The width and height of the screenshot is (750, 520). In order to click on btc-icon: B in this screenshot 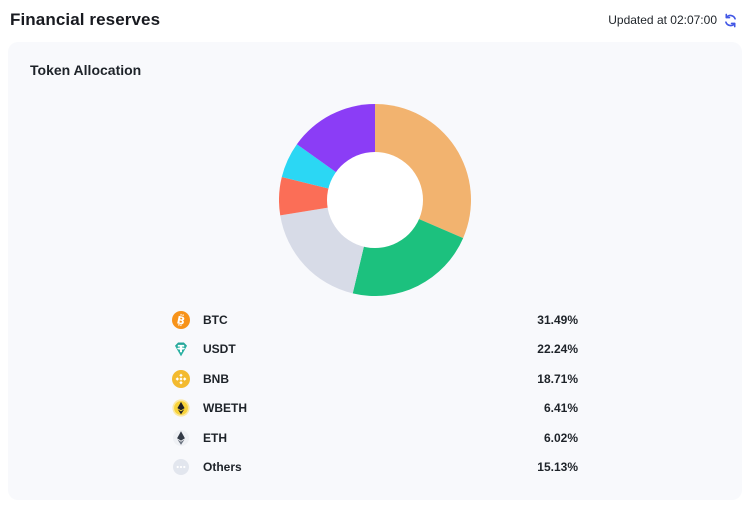, I will do `click(181, 319)`.